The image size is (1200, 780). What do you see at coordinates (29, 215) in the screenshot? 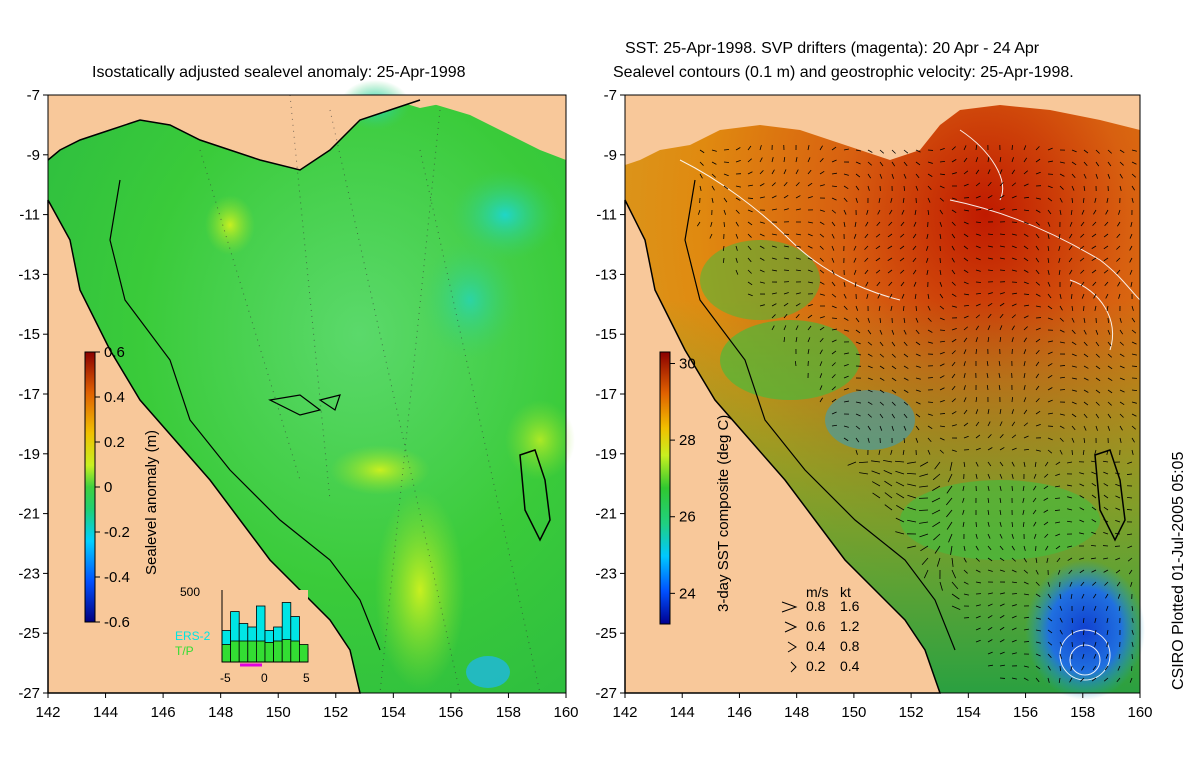
I see `lat-tick-label: -11` at bounding box center [29, 215].